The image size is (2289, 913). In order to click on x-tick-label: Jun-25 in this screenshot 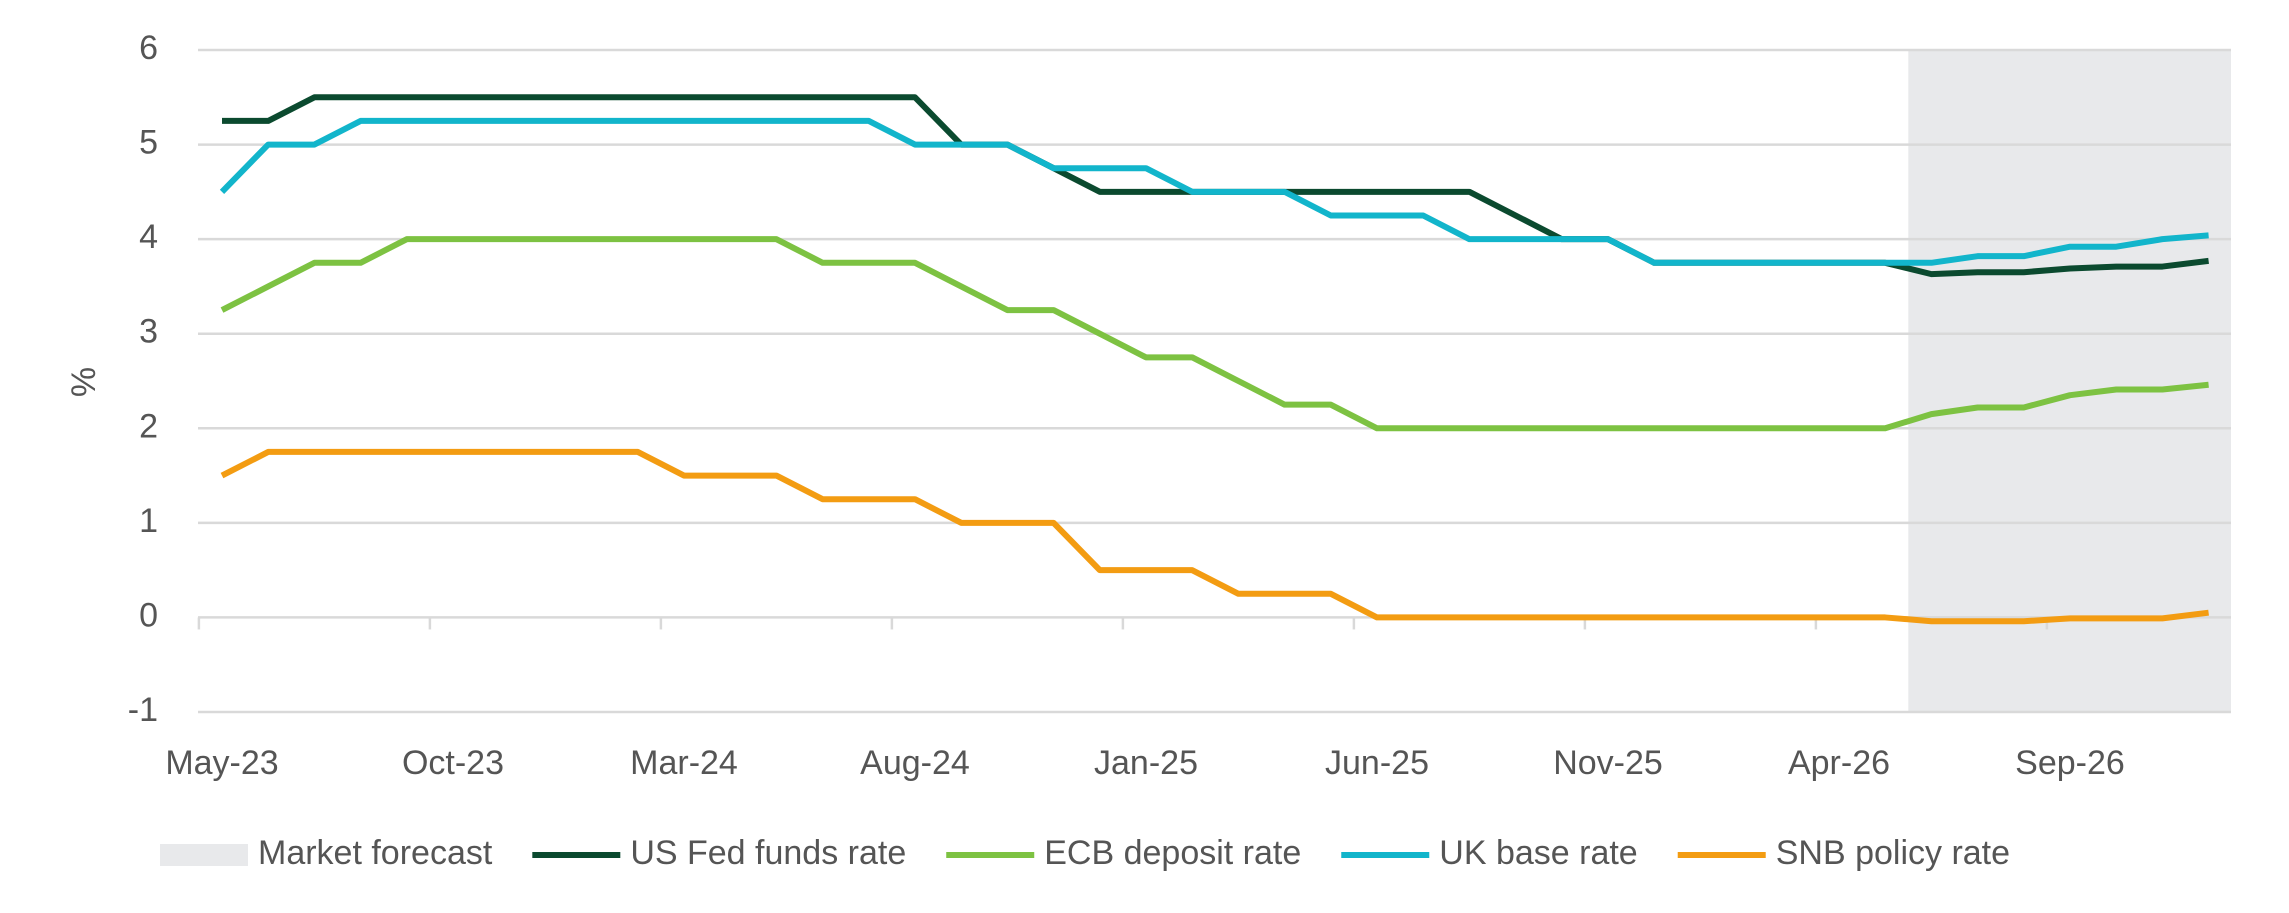, I will do `click(1377, 763)`.